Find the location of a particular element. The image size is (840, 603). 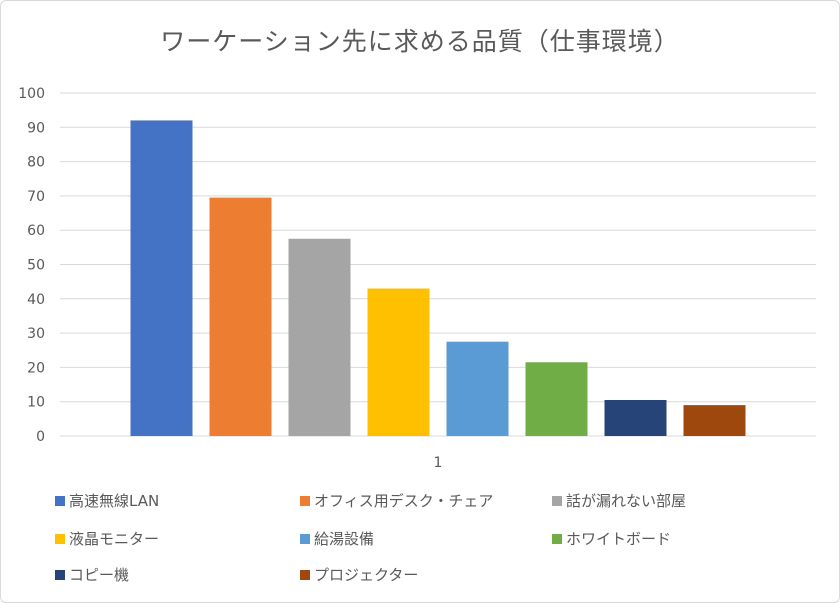

legend-item: 給湯設備 is located at coordinates (337, 538).